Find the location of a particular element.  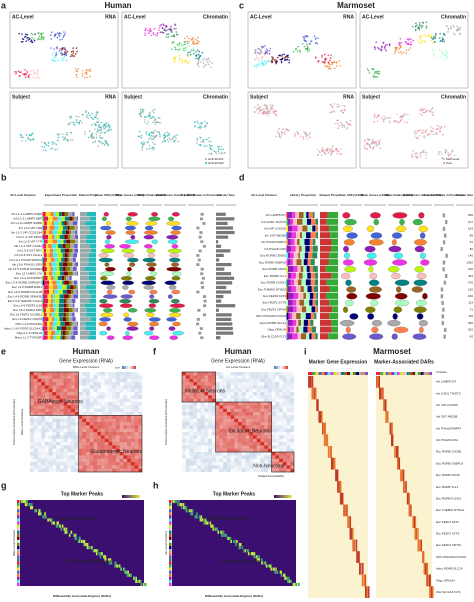

label: 71 is located at coordinates (472, 309).